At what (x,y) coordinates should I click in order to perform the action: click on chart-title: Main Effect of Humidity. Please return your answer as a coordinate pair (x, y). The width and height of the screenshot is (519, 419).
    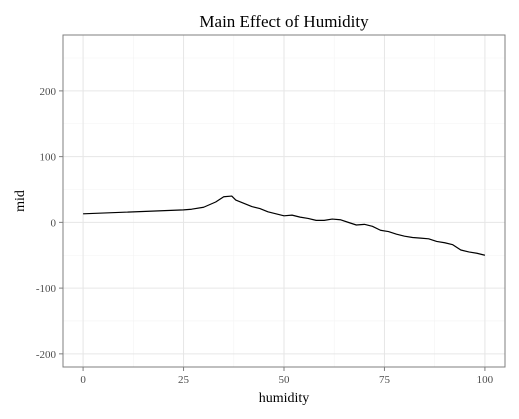
    Looking at the image, I should click on (284, 21).